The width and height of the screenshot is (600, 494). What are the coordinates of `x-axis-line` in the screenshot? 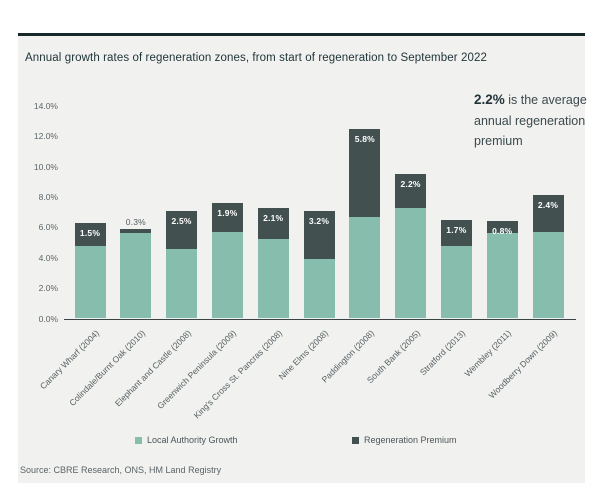 It's located at (320, 319).